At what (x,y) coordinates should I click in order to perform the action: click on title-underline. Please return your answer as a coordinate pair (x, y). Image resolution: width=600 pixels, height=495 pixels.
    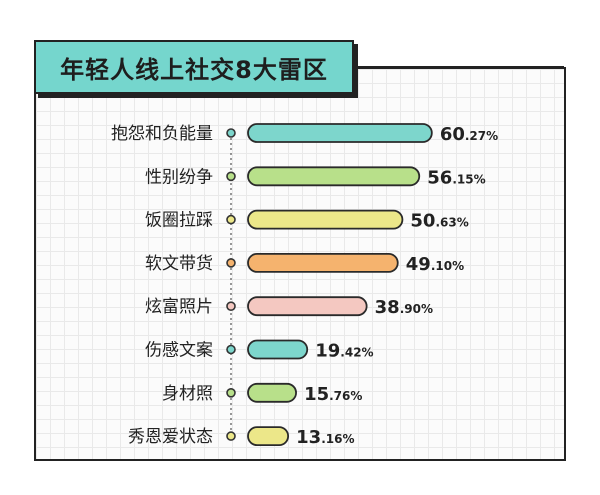
    Looking at the image, I should click on (461, 67).